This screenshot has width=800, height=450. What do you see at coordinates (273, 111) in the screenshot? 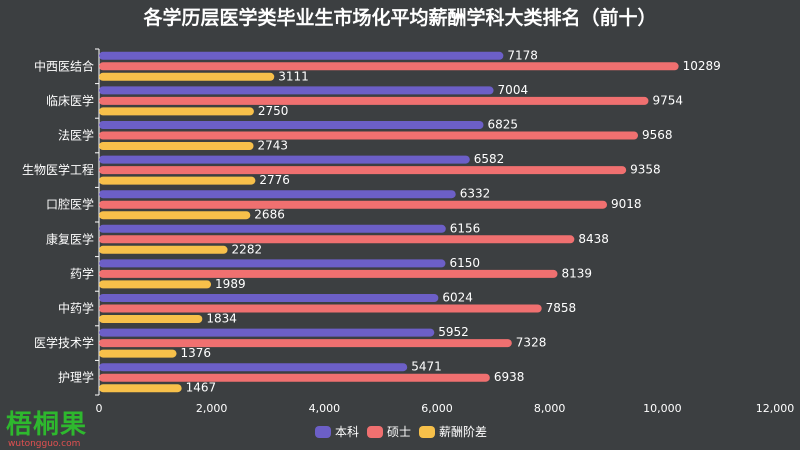
I see `value-label: 2750` at bounding box center [273, 111].